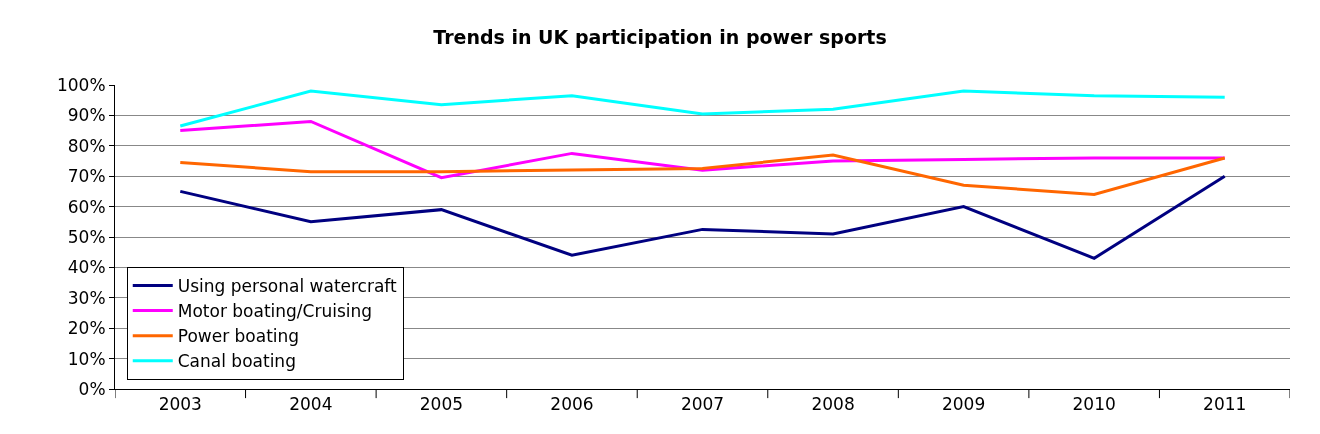 The height and width of the screenshot is (434, 1320). I want to click on y-tick-label: 0%, so click(92, 388).